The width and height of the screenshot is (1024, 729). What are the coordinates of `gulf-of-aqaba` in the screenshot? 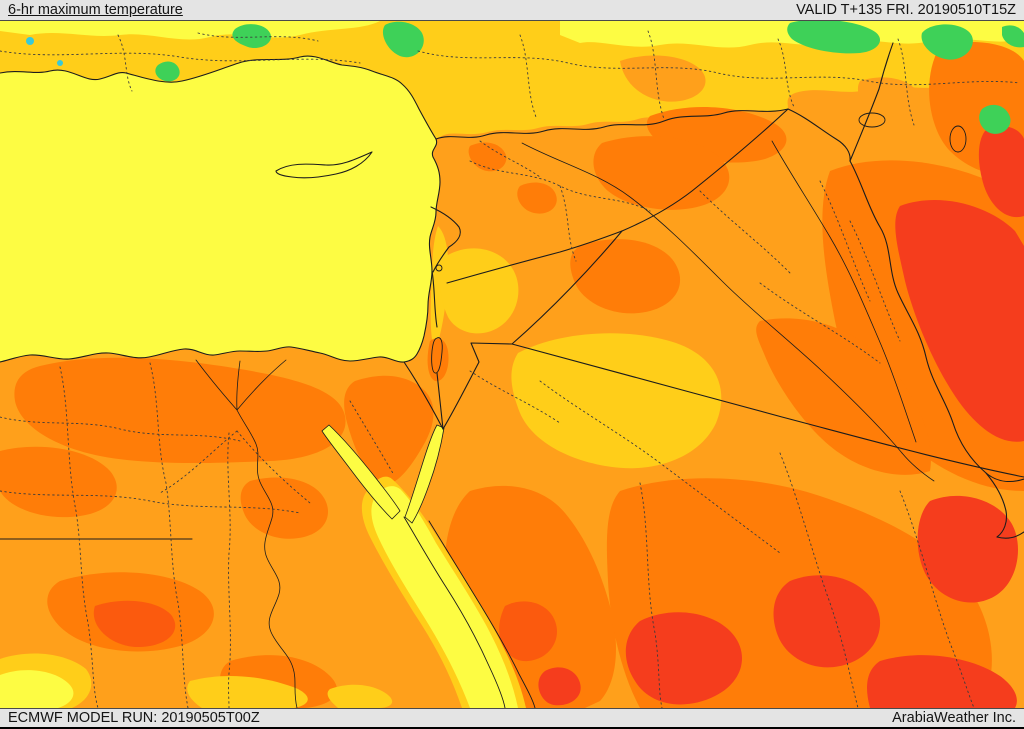 It's located at (424, 474).